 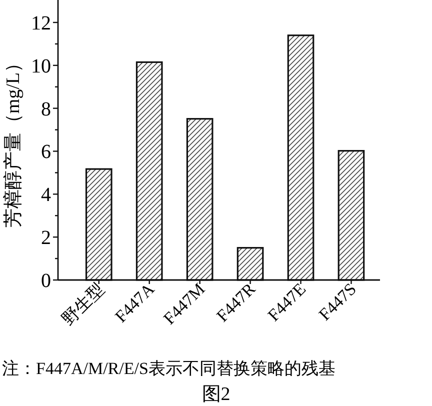 What do you see at coordinates (216, 394) in the screenshot?
I see `caption: 图2` at bounding box center [216, 394].